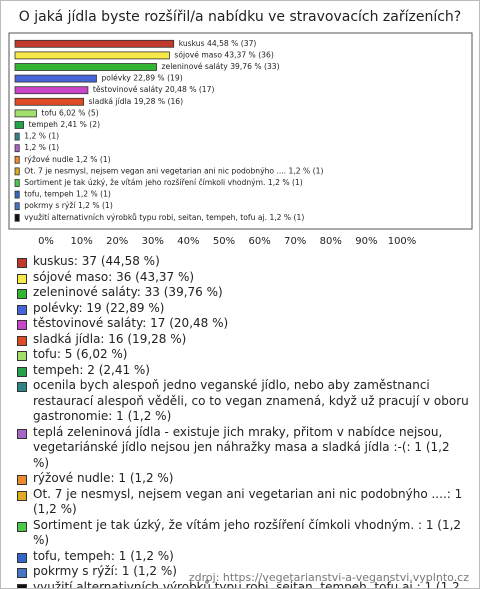 The height and width of the screenshot is (589, 480). Describe the element at coordinates (331, 241) in the screenshot. I see `x-tick-label: 80%` at that location.